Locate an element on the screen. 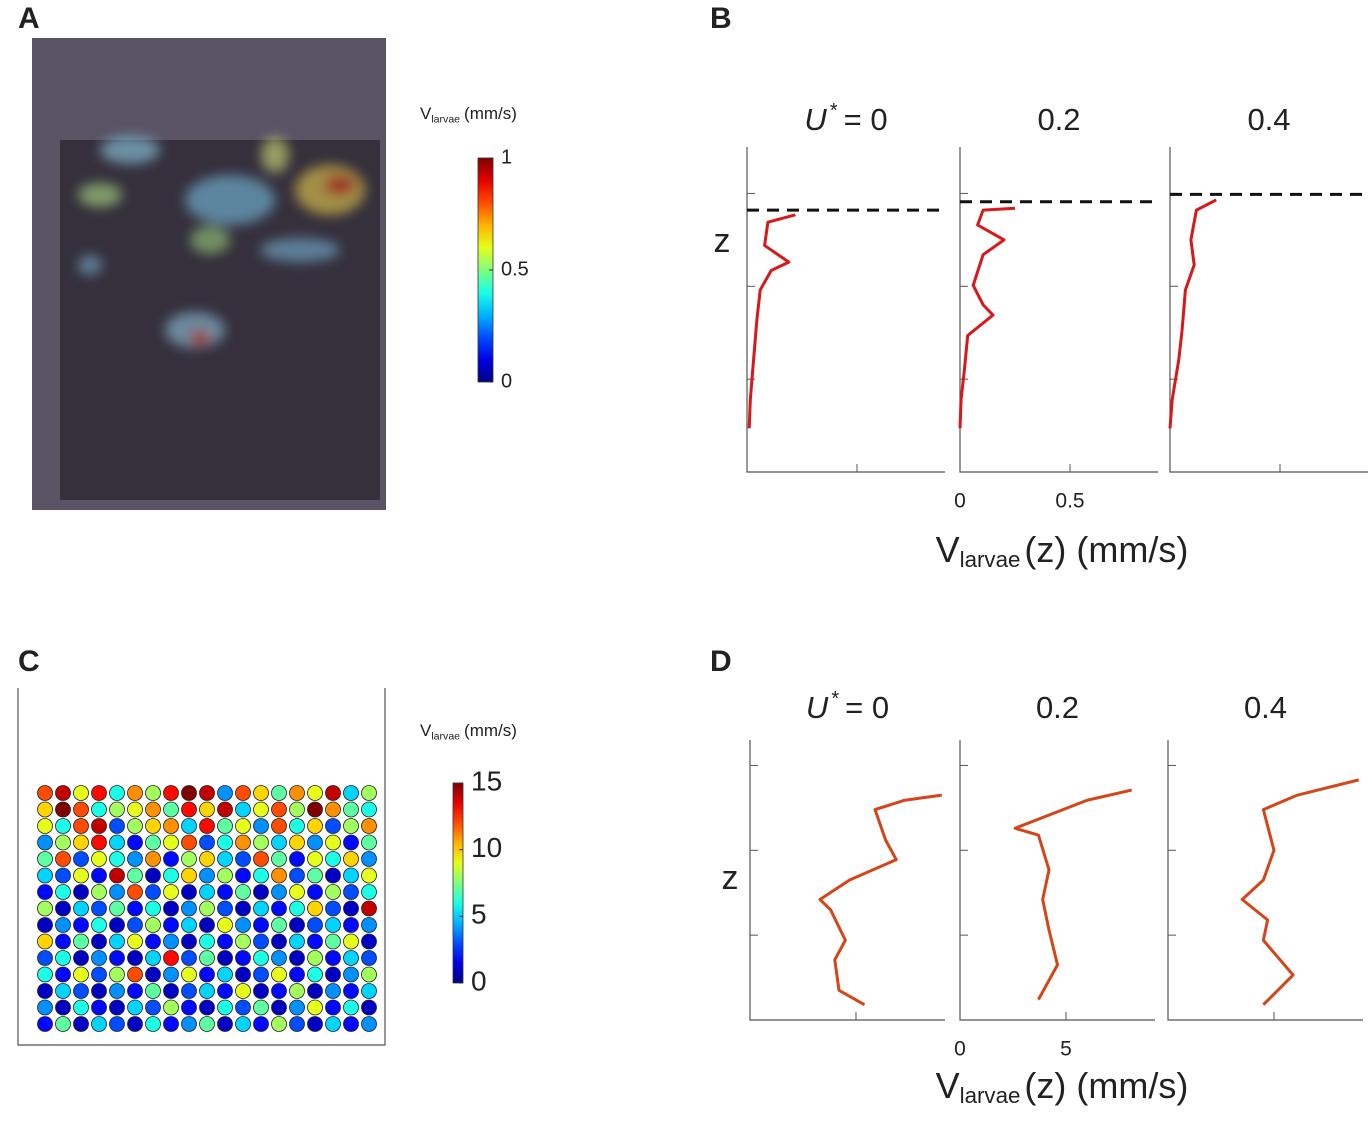 Image resolution: width=1369 pixels, height=1121 pixels. title-rest: 0.4 is located at coordinates (1268, 119).